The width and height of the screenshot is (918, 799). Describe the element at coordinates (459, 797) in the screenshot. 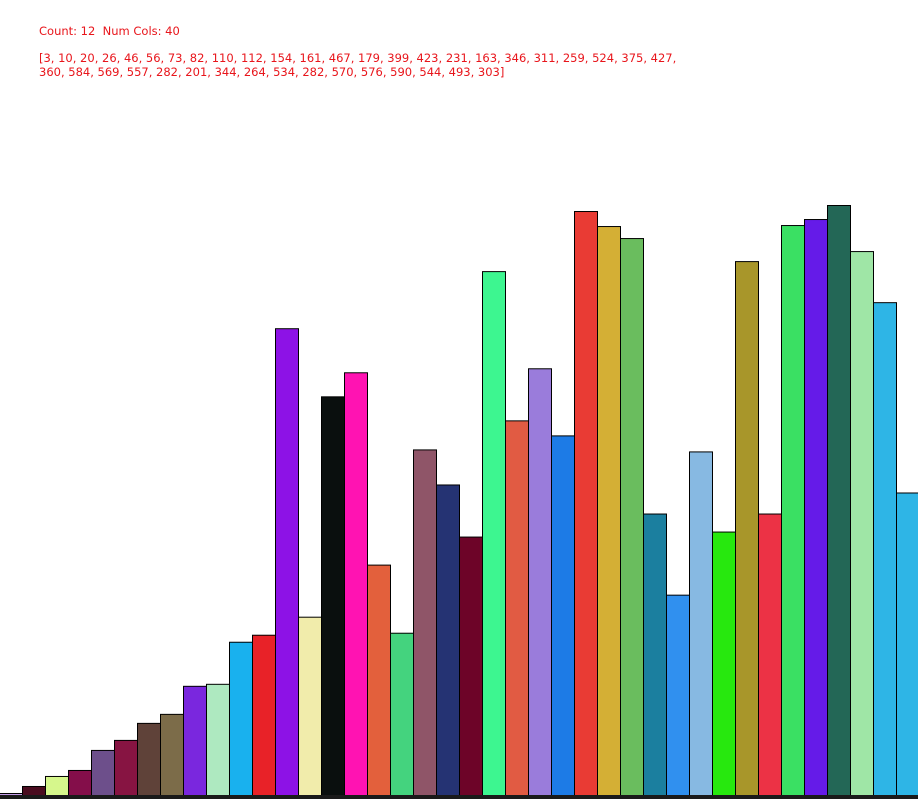

I see `chart-baseline` at that location.